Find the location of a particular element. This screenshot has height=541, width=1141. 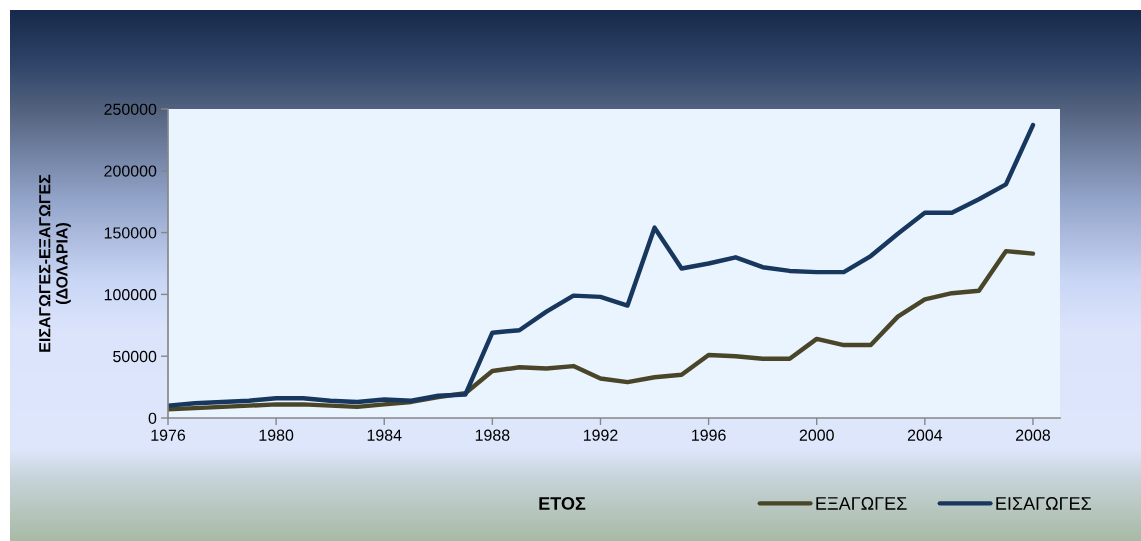

x-tick-label: 1984 is located at coordinates (384, 435).